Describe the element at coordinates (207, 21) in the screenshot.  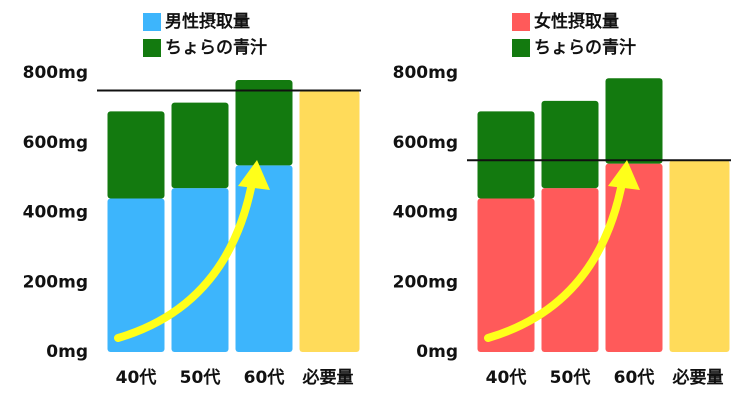
I see `legend-label: 男性摂取量` at that location.